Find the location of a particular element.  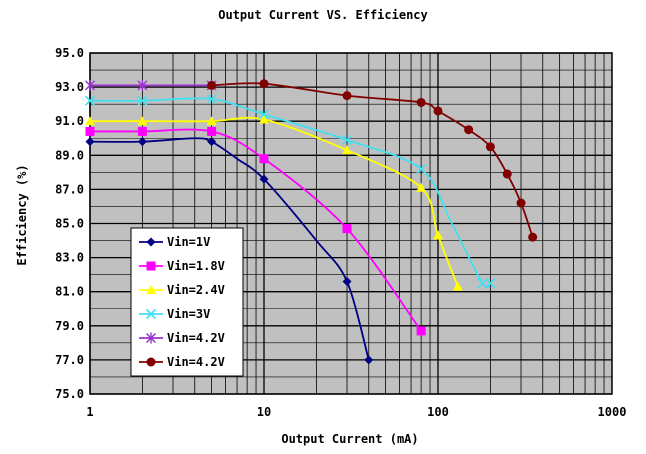

x-tick-label: 1000 is located at coordinates (612, 412).